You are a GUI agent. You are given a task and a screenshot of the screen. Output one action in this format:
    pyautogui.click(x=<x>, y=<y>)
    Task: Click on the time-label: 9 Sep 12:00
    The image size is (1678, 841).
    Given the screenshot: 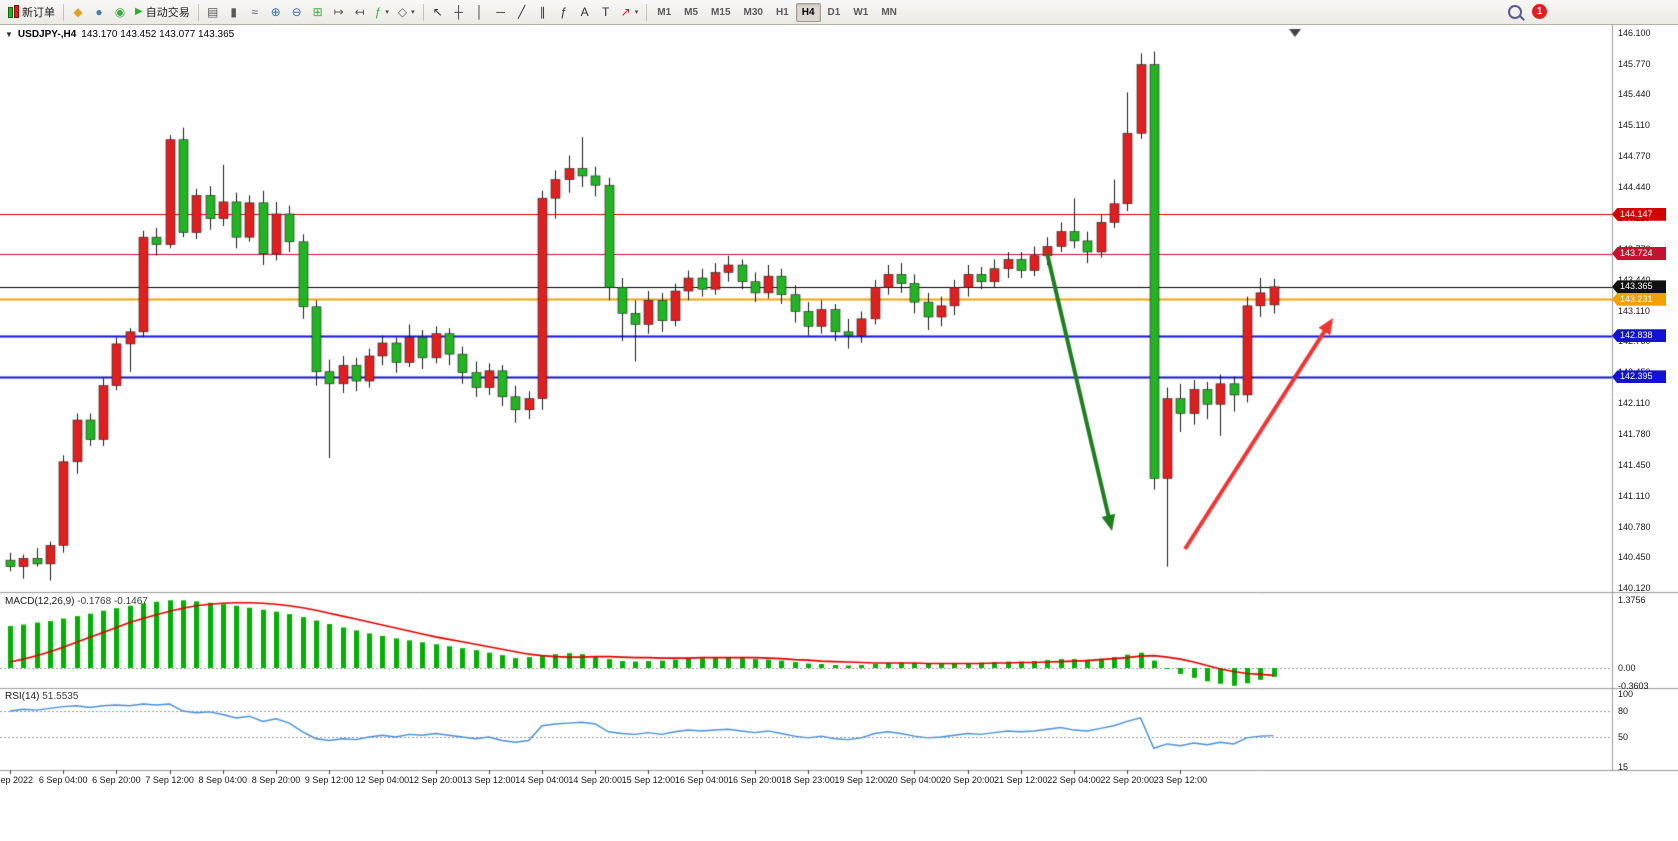 What is the action you would take?
    pyautogui.click(x=329, y=780)
    